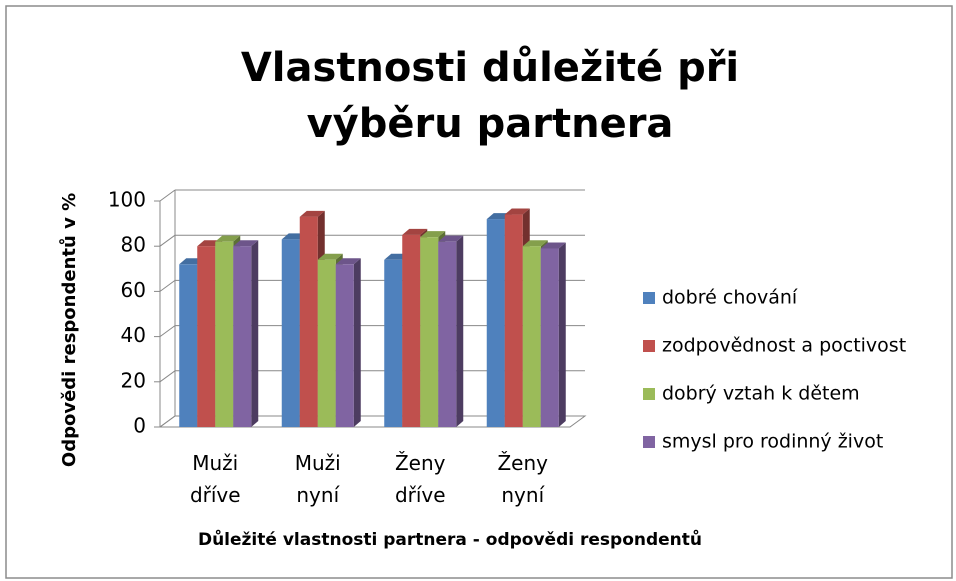 The height and width of the screenshot is (581, 956). I want to click on y-tick-label: 100, so click(127, 200).